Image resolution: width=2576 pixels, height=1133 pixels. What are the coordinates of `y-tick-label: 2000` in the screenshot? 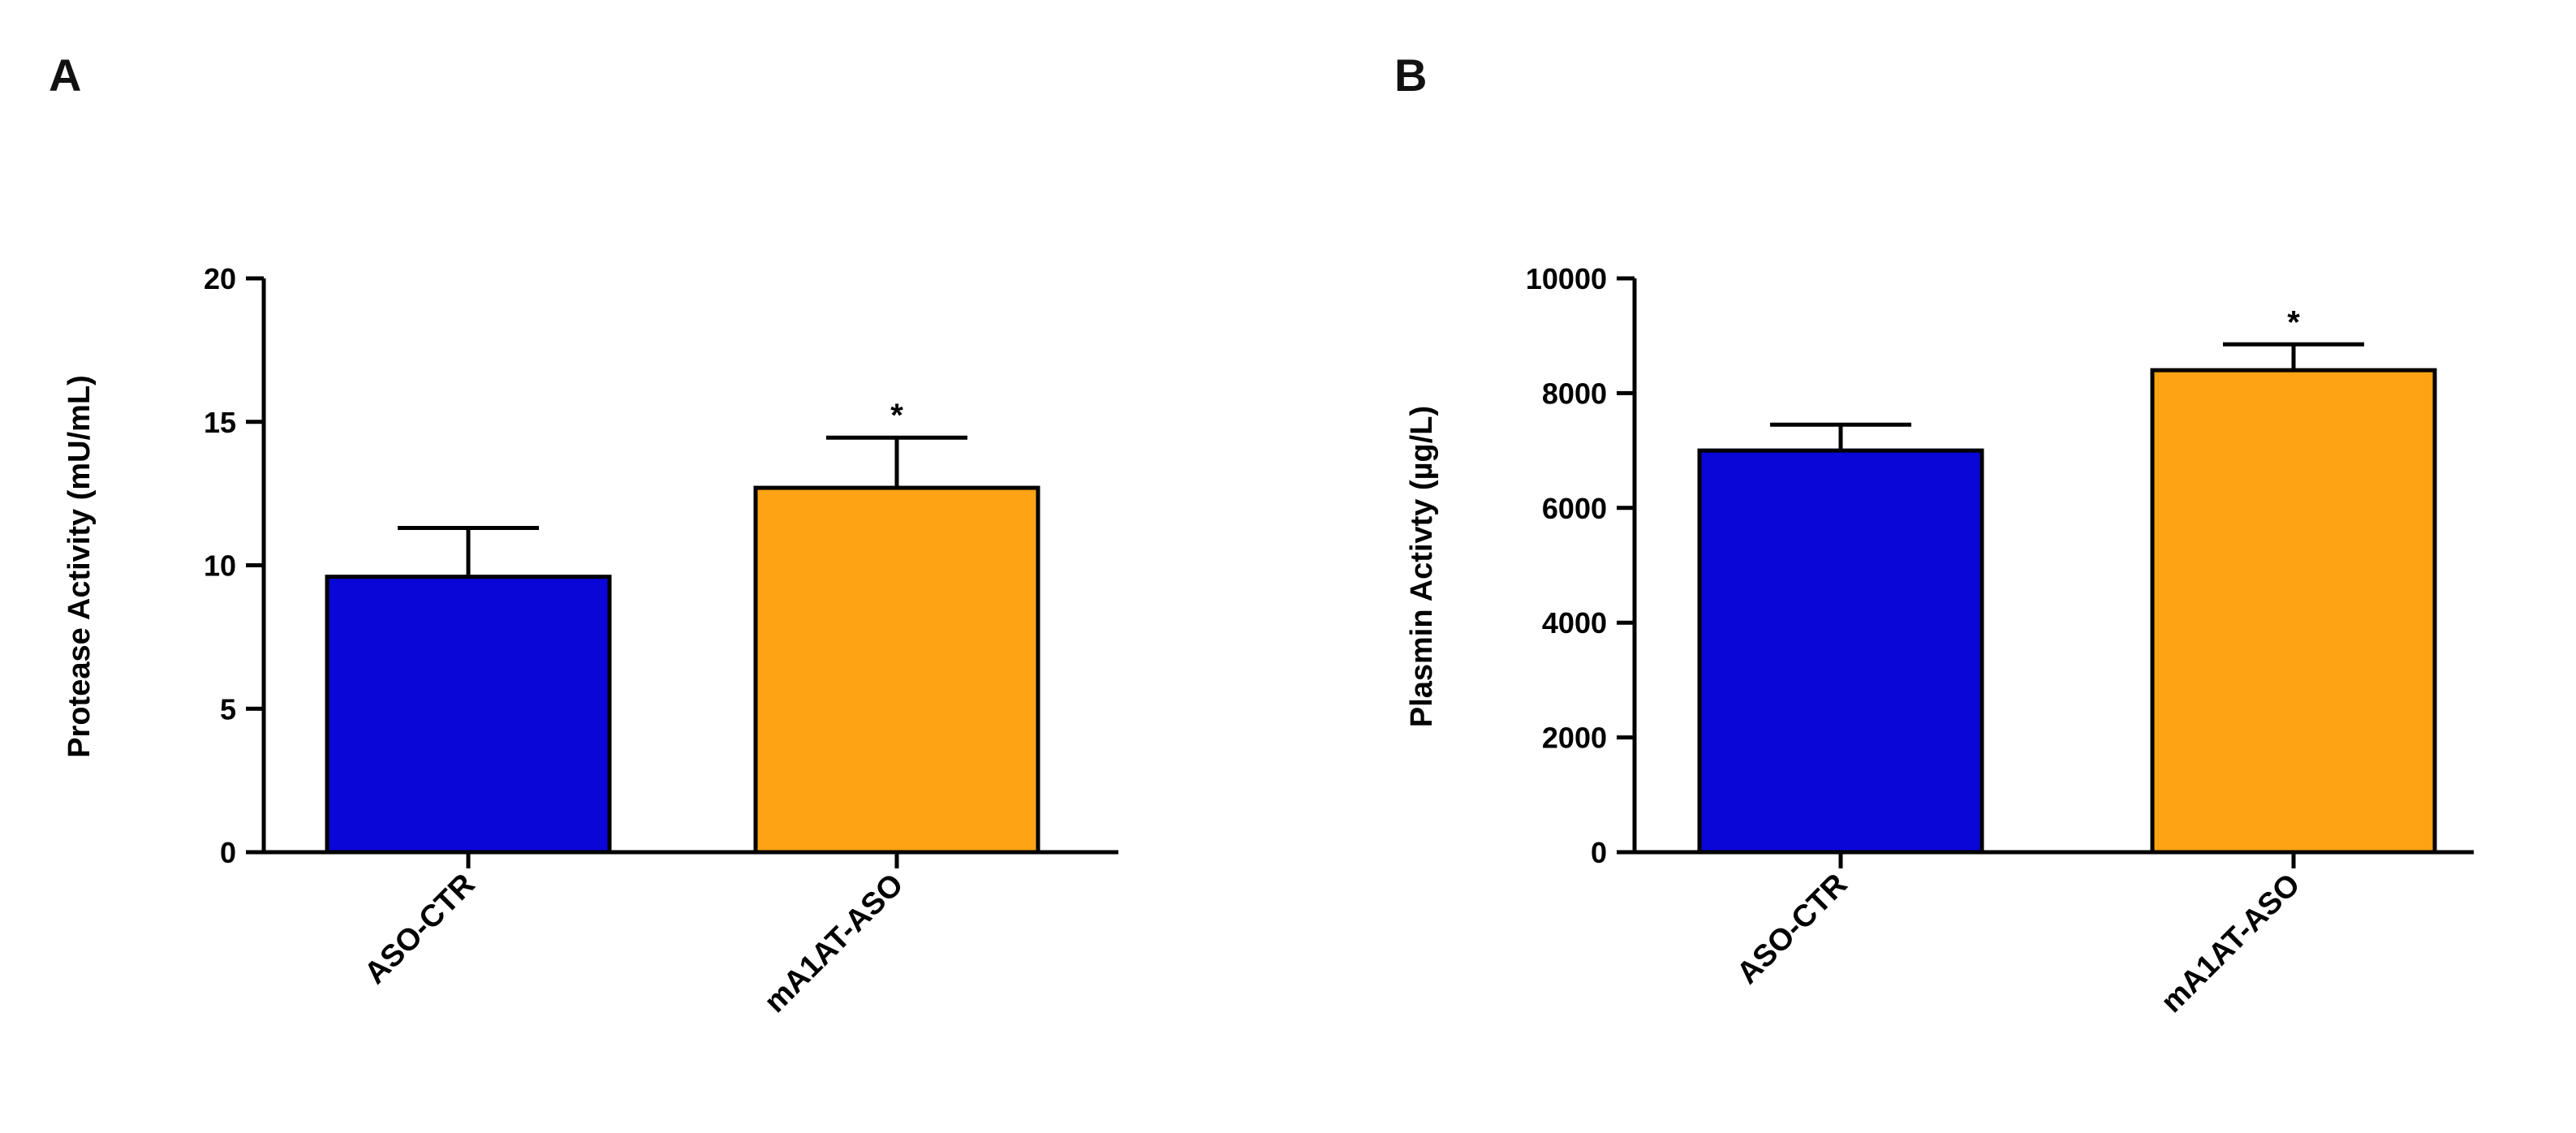 It's located at (1575, 738).